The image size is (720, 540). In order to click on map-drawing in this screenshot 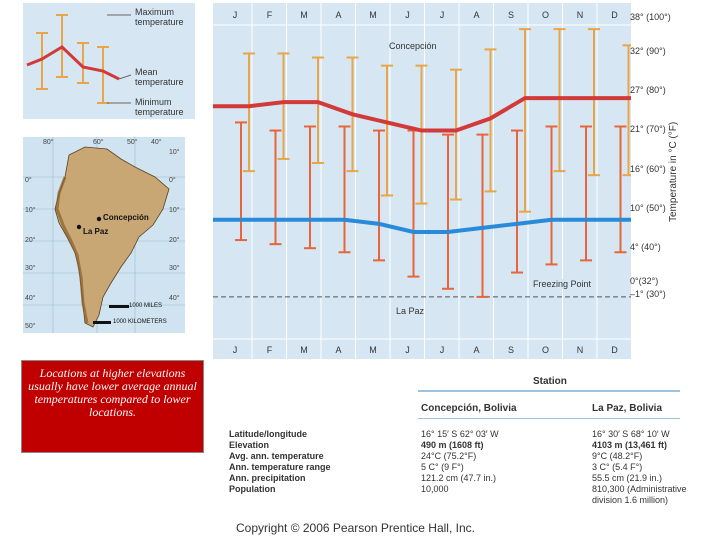, I will do `click(104, 235)`.